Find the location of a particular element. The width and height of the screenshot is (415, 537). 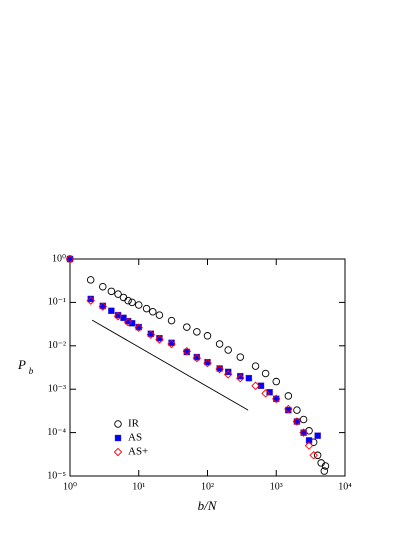

legend-label: IR is located at coordinates (134, 424).